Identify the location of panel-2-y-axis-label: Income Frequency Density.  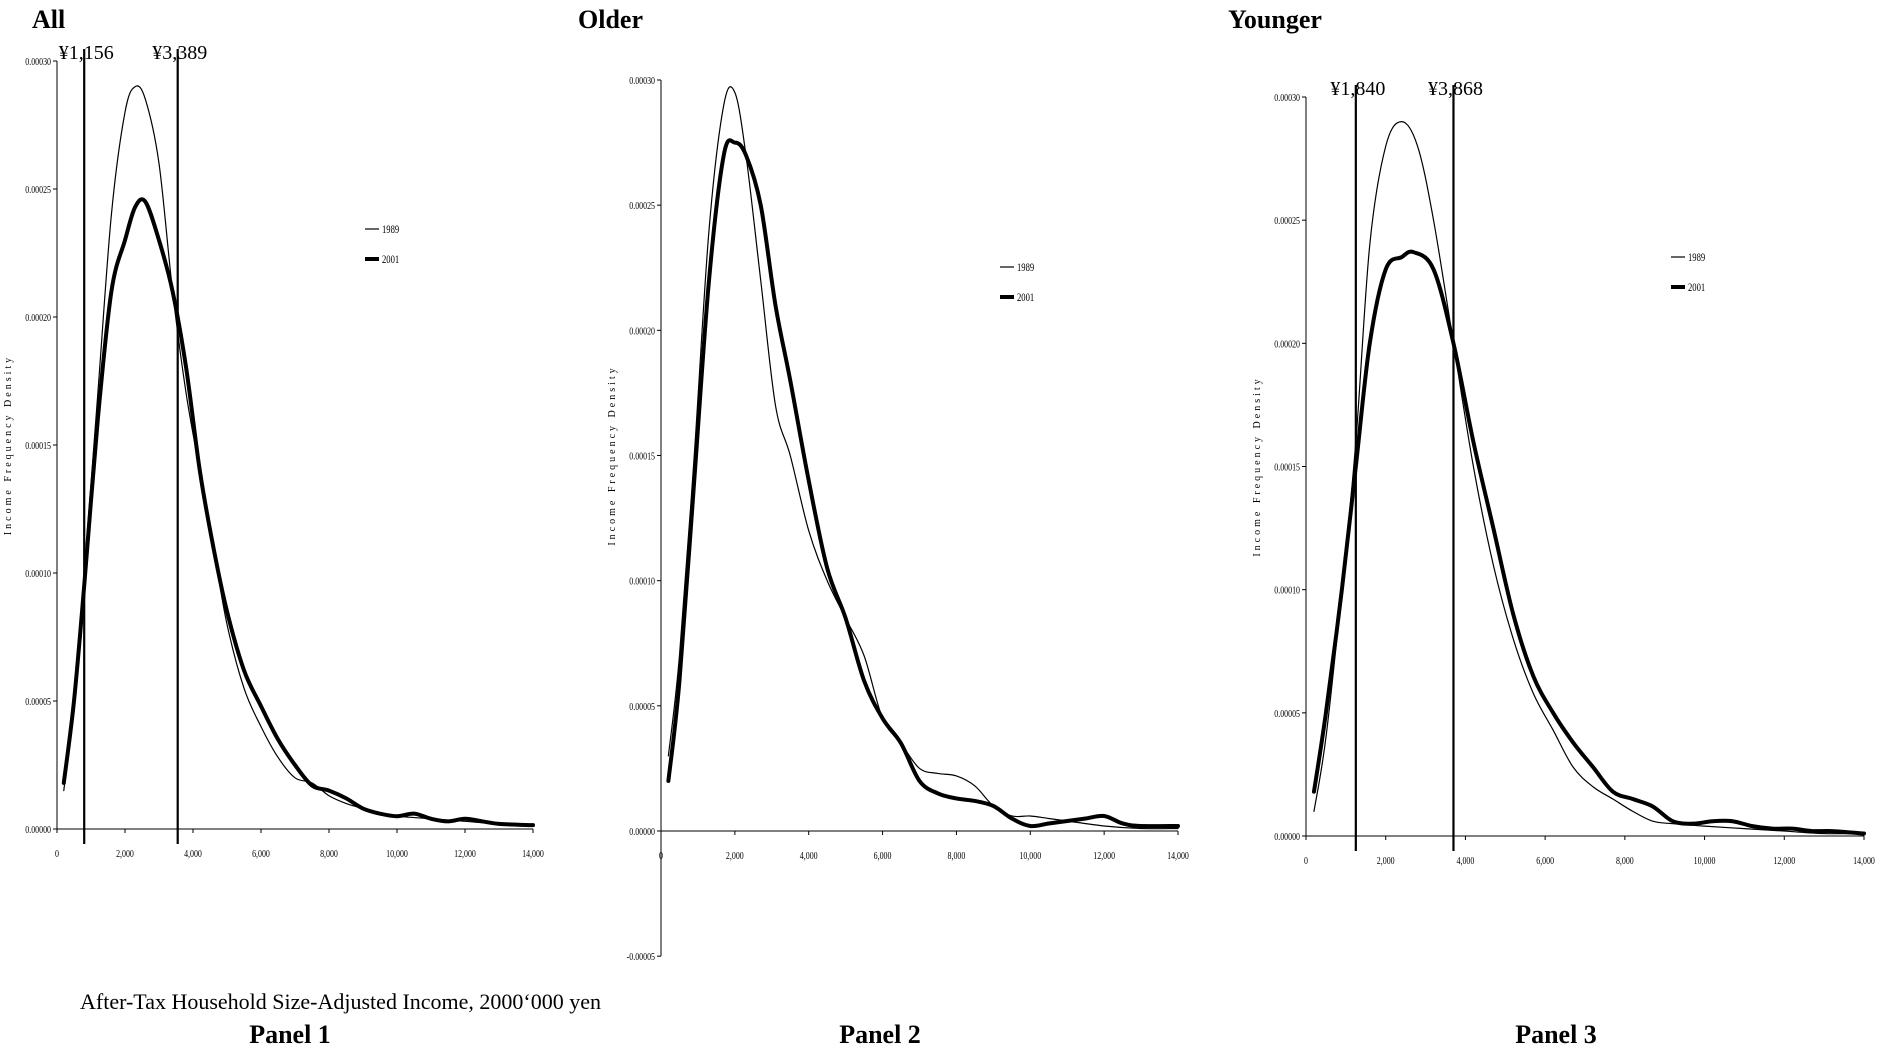
(612, 455).